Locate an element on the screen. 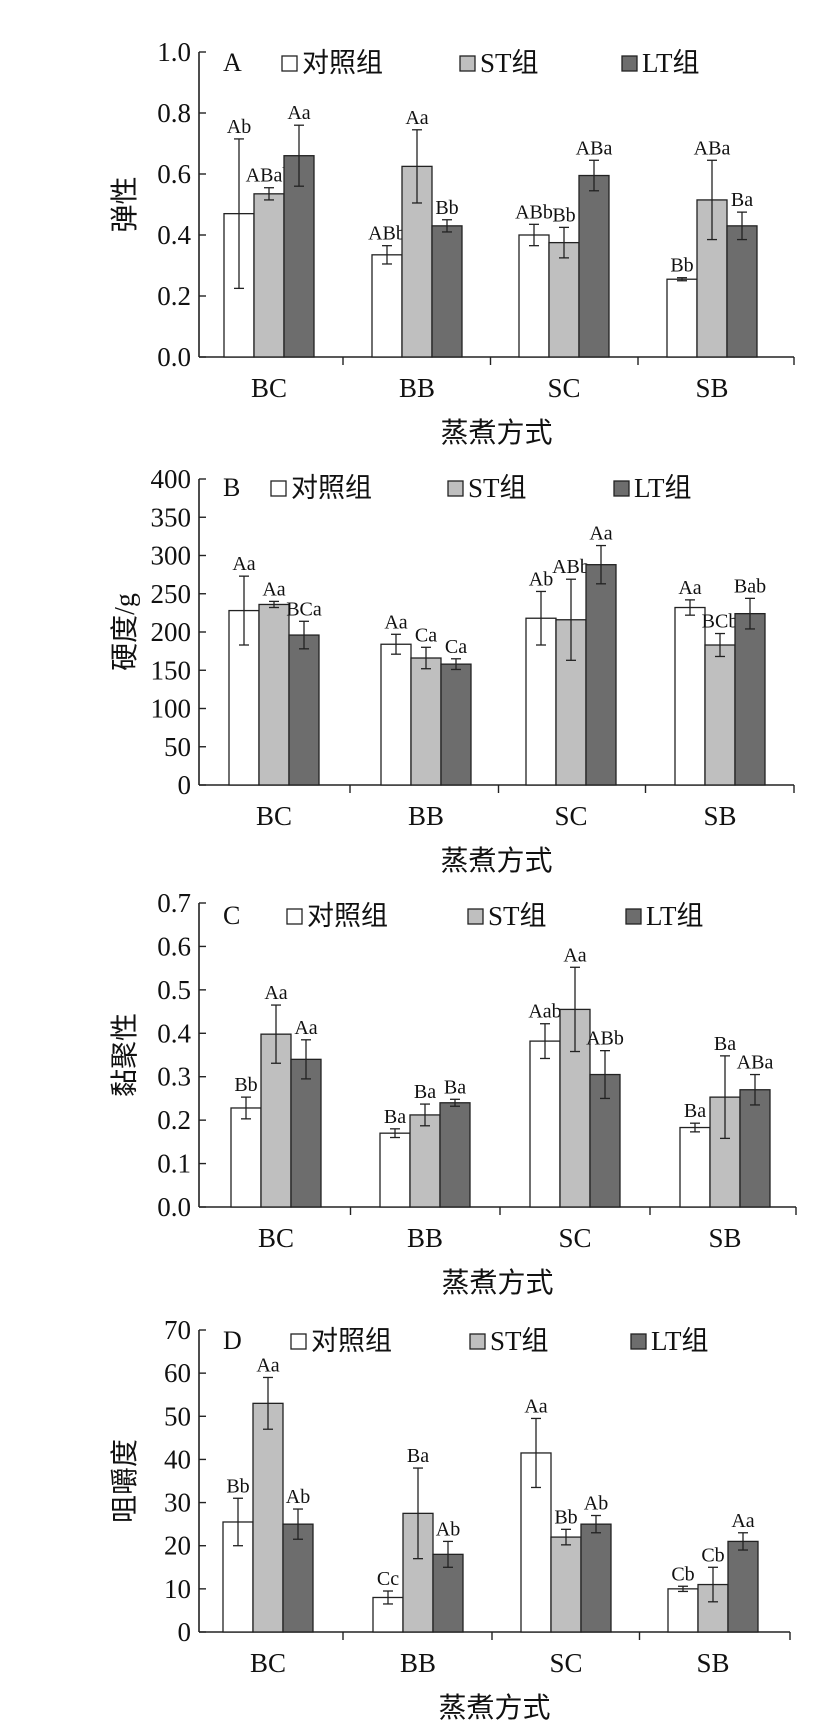 This screenshot has width=838, height=1725. y-axis-title: 咀嚼度 is located at coordinates (125, 1481).